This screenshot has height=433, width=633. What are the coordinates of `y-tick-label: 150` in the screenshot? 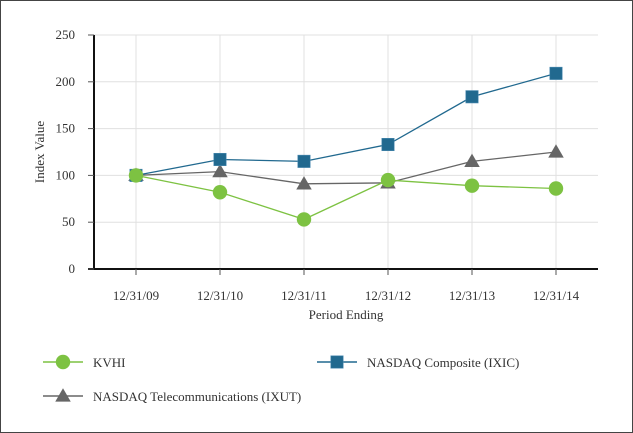 It's located at (66, 128).